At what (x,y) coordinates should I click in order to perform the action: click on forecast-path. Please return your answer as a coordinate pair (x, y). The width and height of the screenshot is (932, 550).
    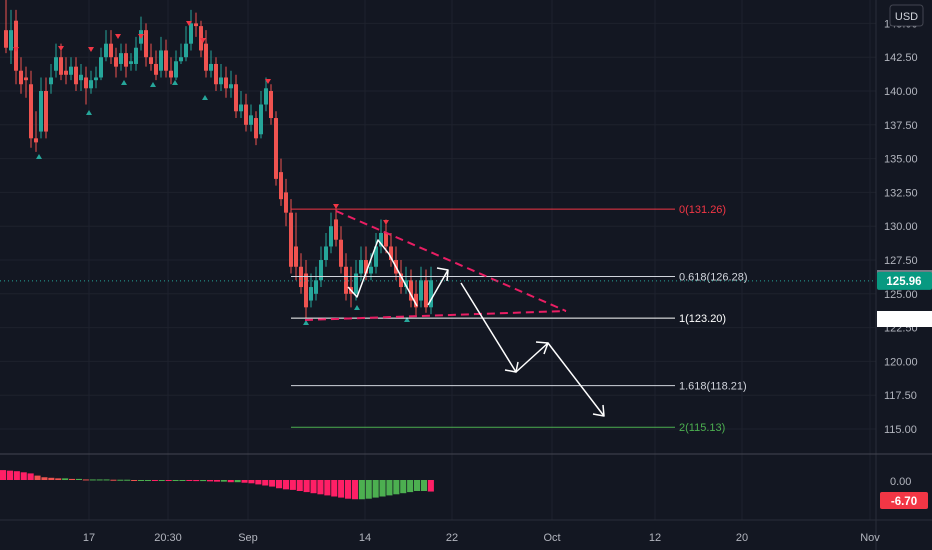
    Looking at the image, I should click on (532, 349).